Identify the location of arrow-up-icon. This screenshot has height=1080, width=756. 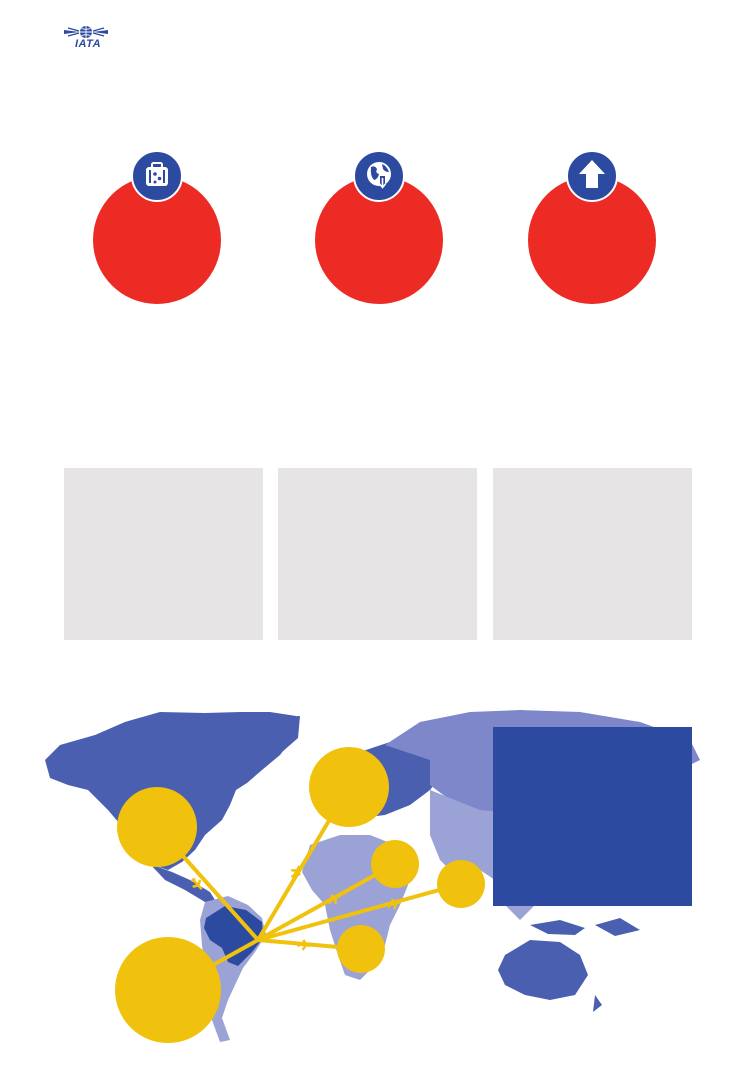
(592, 174).